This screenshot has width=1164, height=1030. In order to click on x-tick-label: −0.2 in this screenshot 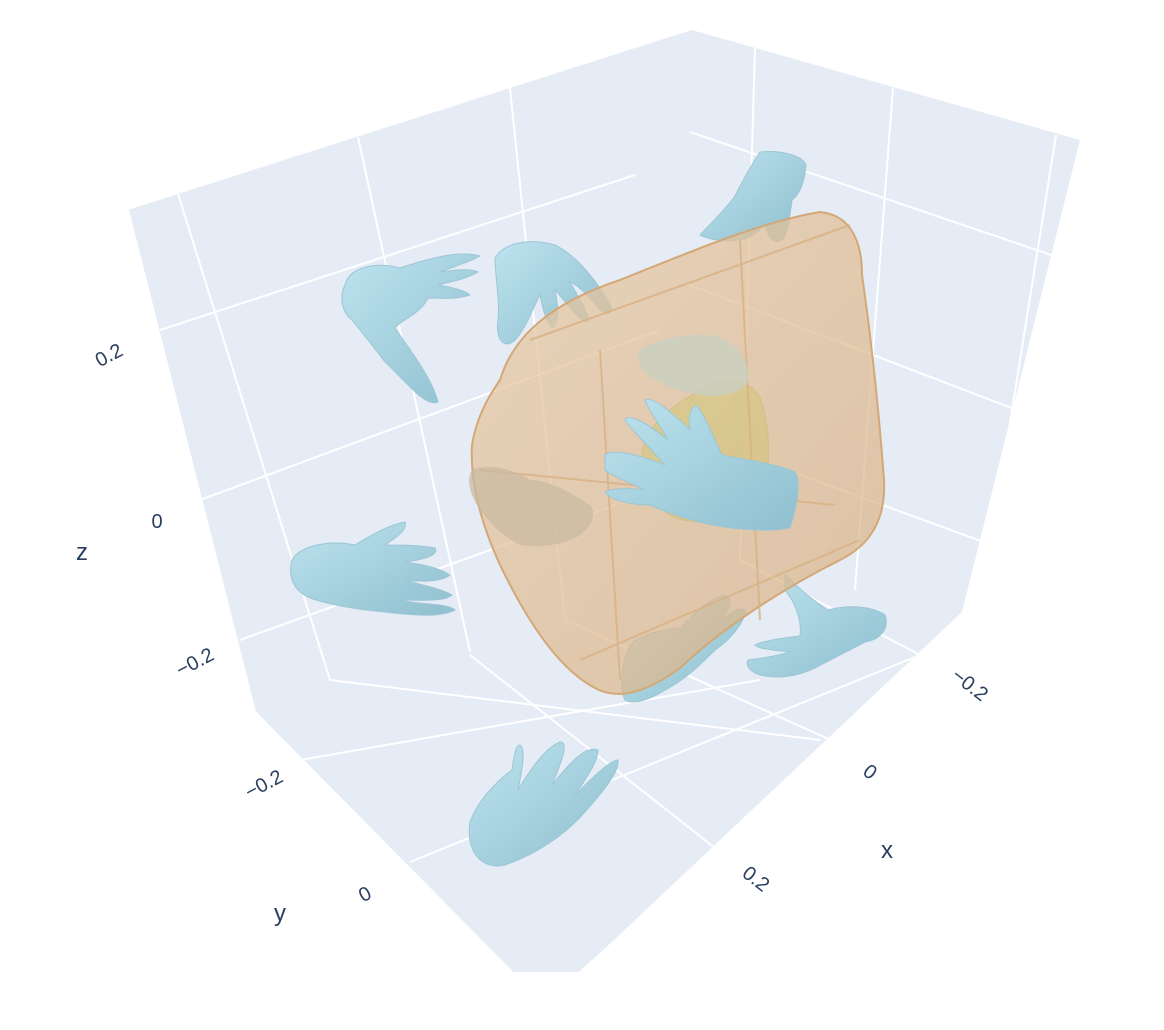, I will do `click(969, 685)`.